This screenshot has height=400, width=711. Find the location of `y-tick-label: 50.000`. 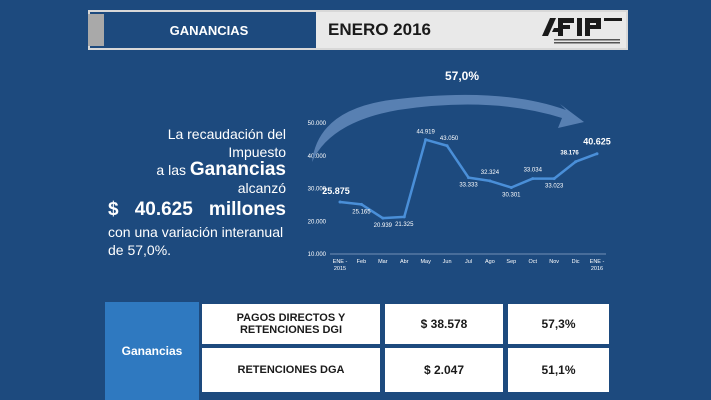

y-tick-label: 50.000 is located at coordinates (317, 124).